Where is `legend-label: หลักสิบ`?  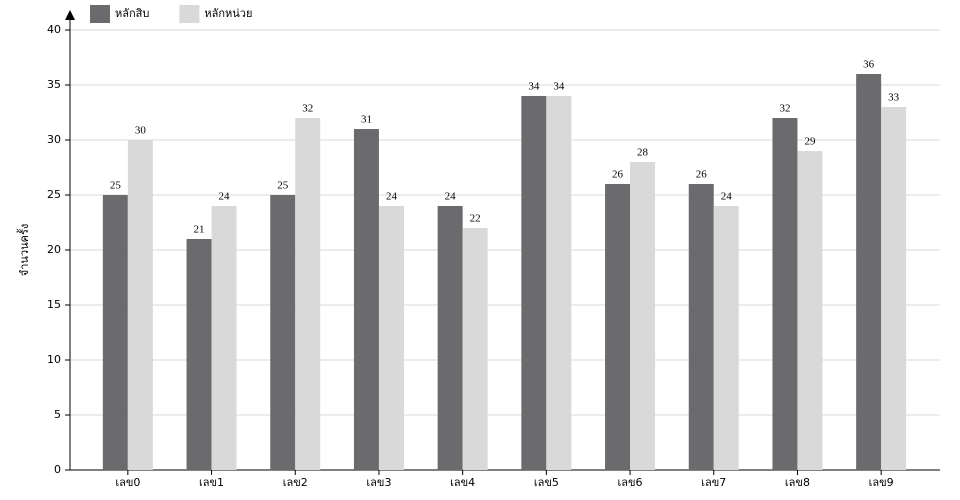 legend-label: หลักสิบ is located at coordinates (132, 13).